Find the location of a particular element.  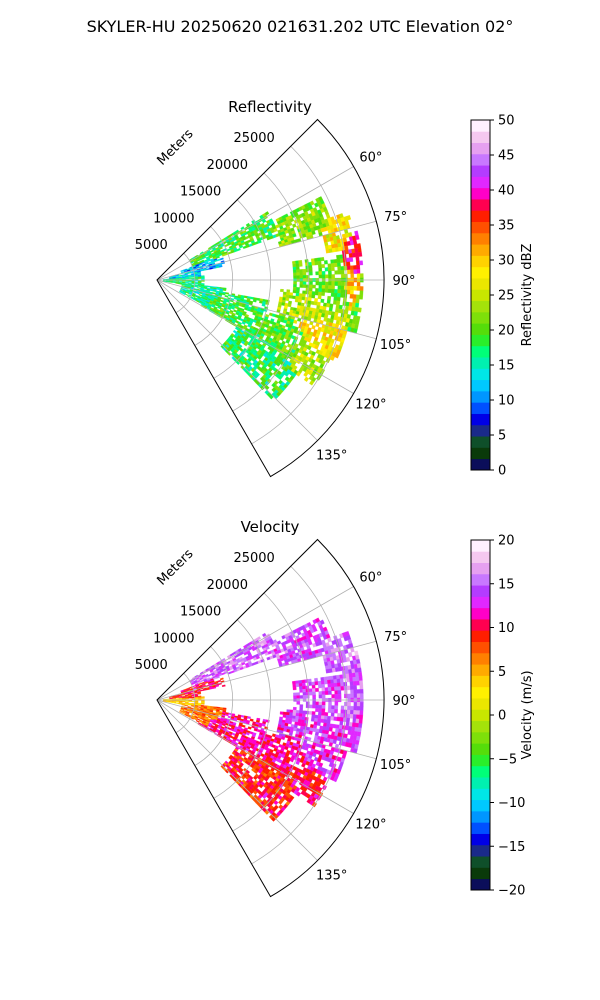

colorbar-tick-label: 20 is located at coordinates (506, 331).